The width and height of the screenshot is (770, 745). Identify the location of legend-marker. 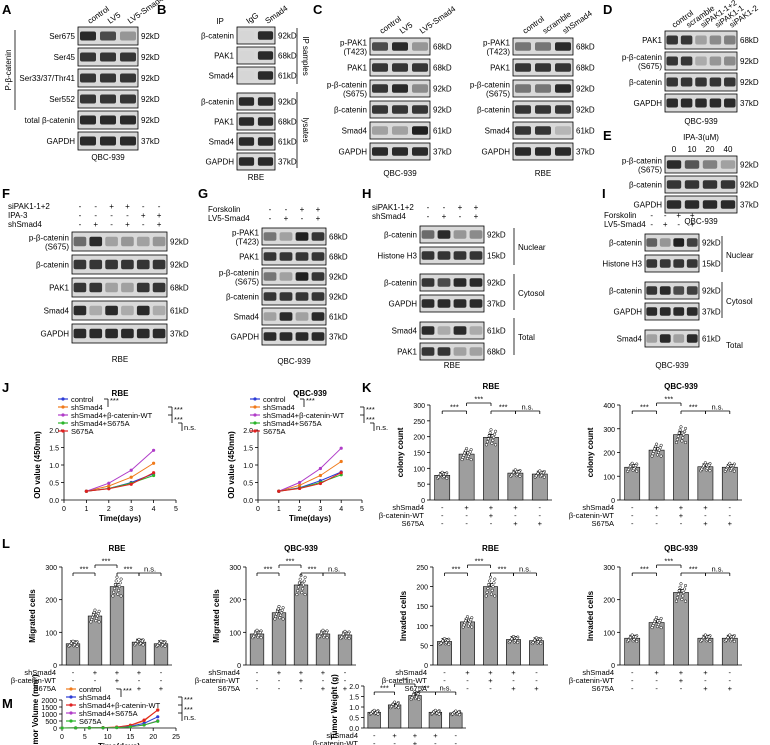
(63, 415).